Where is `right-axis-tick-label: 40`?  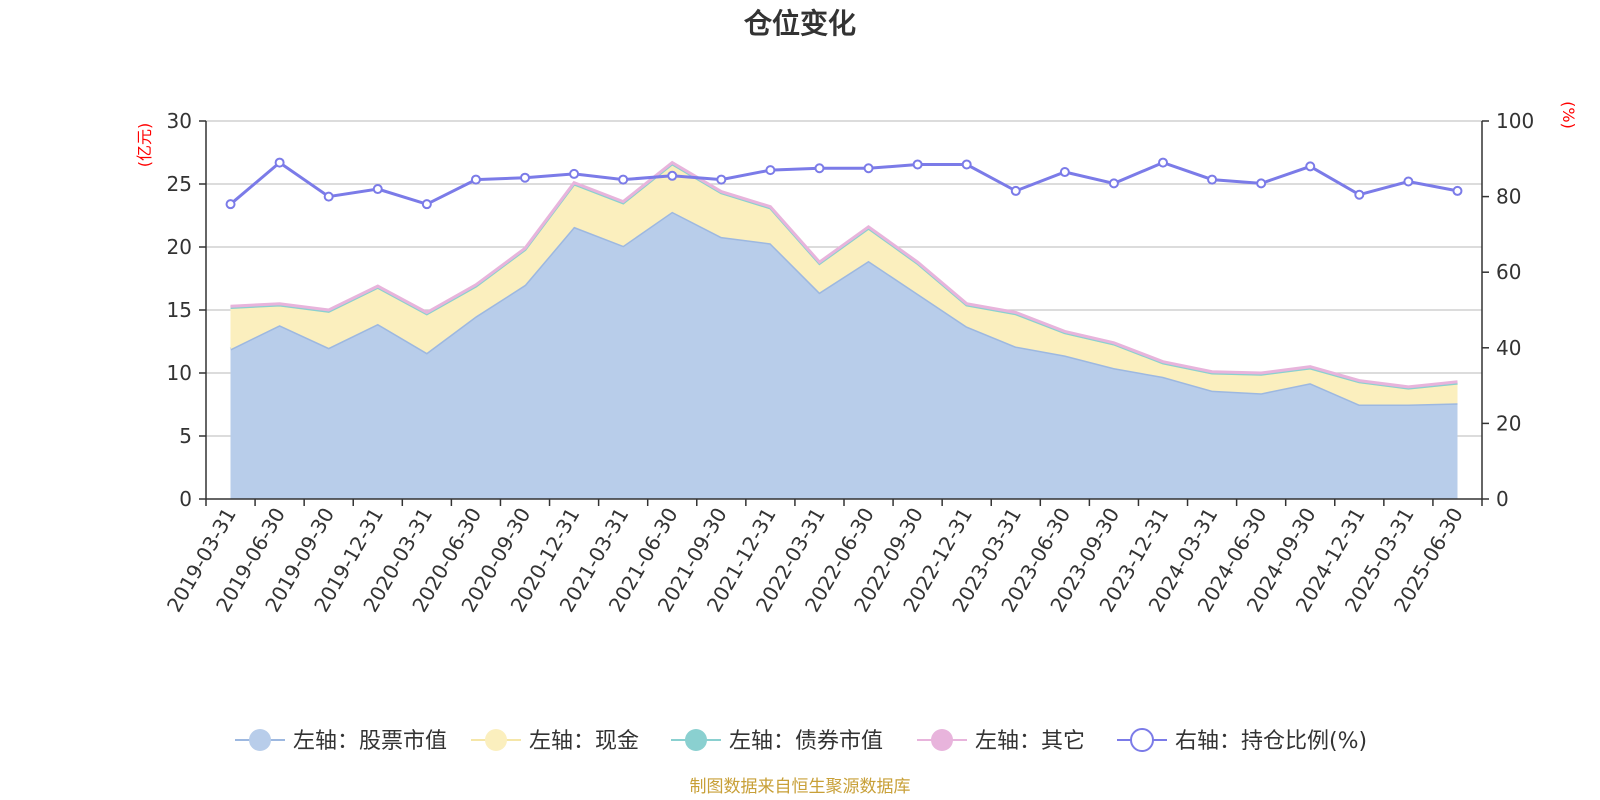
right-axis-tick-label: 40 is located at coordinates (1508, 348).